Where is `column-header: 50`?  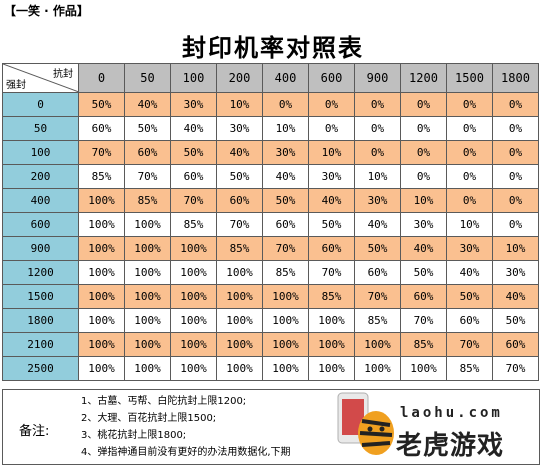 column-header: 50 is located at coordinates (147, 78).